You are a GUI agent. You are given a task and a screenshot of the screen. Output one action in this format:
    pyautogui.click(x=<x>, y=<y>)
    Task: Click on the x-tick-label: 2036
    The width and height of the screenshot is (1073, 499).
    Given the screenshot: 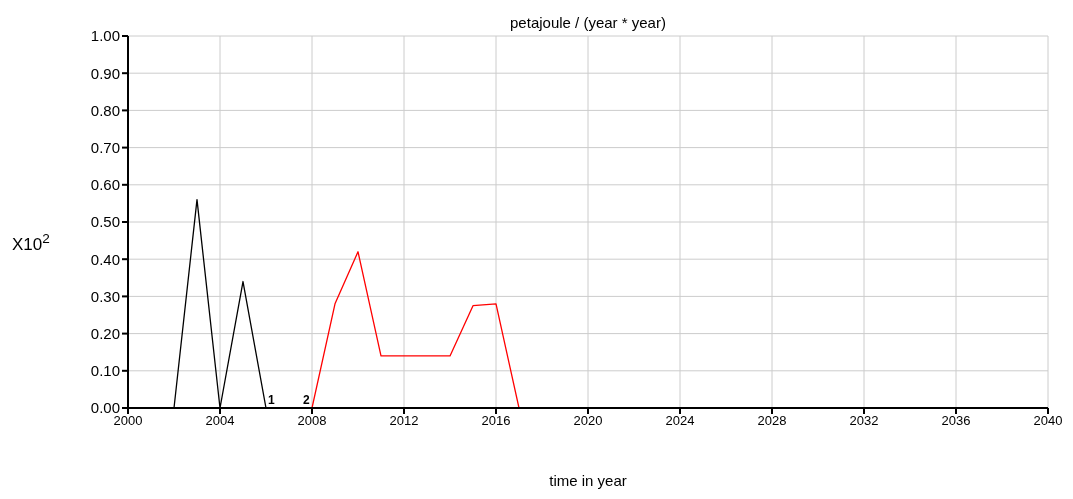 What is the action you would take?
    pyautogui.click(x=956, y=421)
    